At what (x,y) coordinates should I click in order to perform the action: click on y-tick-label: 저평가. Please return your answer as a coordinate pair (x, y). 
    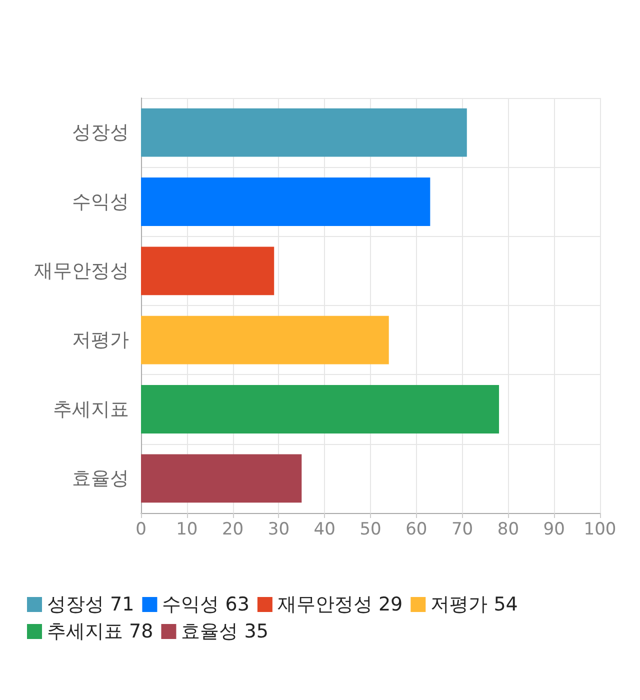
    Looking at the image, I should click on (100, 340).